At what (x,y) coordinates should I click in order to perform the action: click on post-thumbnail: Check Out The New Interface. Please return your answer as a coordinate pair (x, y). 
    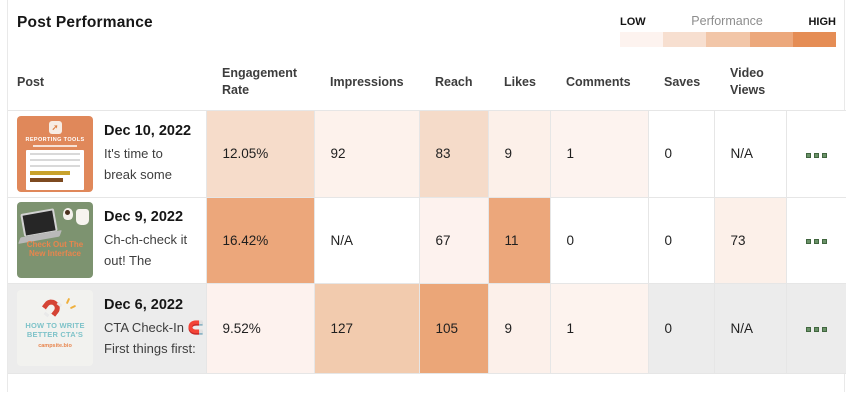
    Looking at the image, I should click on (55, 240).